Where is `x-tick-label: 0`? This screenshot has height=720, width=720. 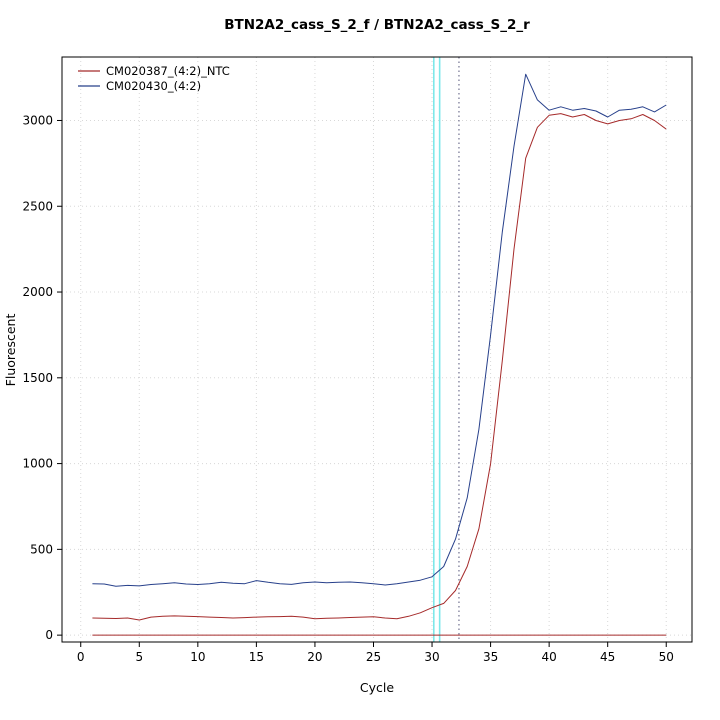 x-tick-label: 0 is located at coordinates (81, 657).